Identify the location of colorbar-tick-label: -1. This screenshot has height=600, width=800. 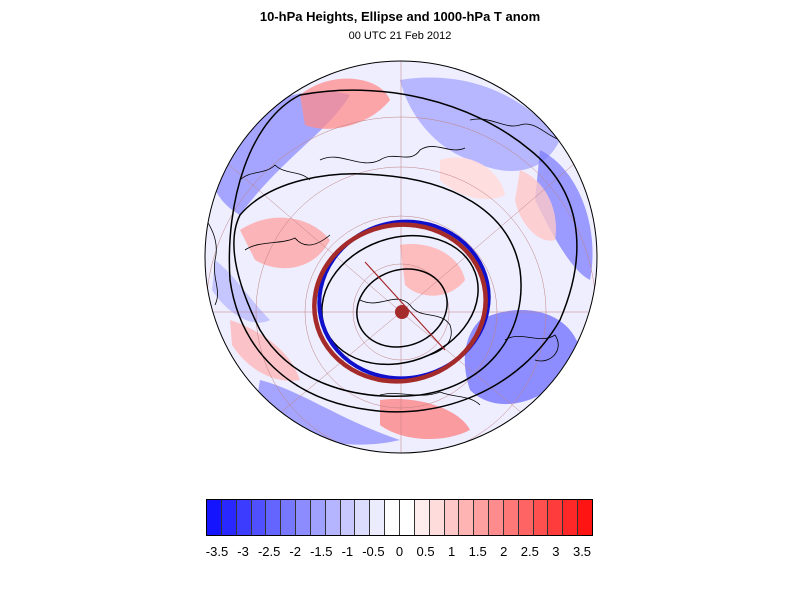
(347, 551).